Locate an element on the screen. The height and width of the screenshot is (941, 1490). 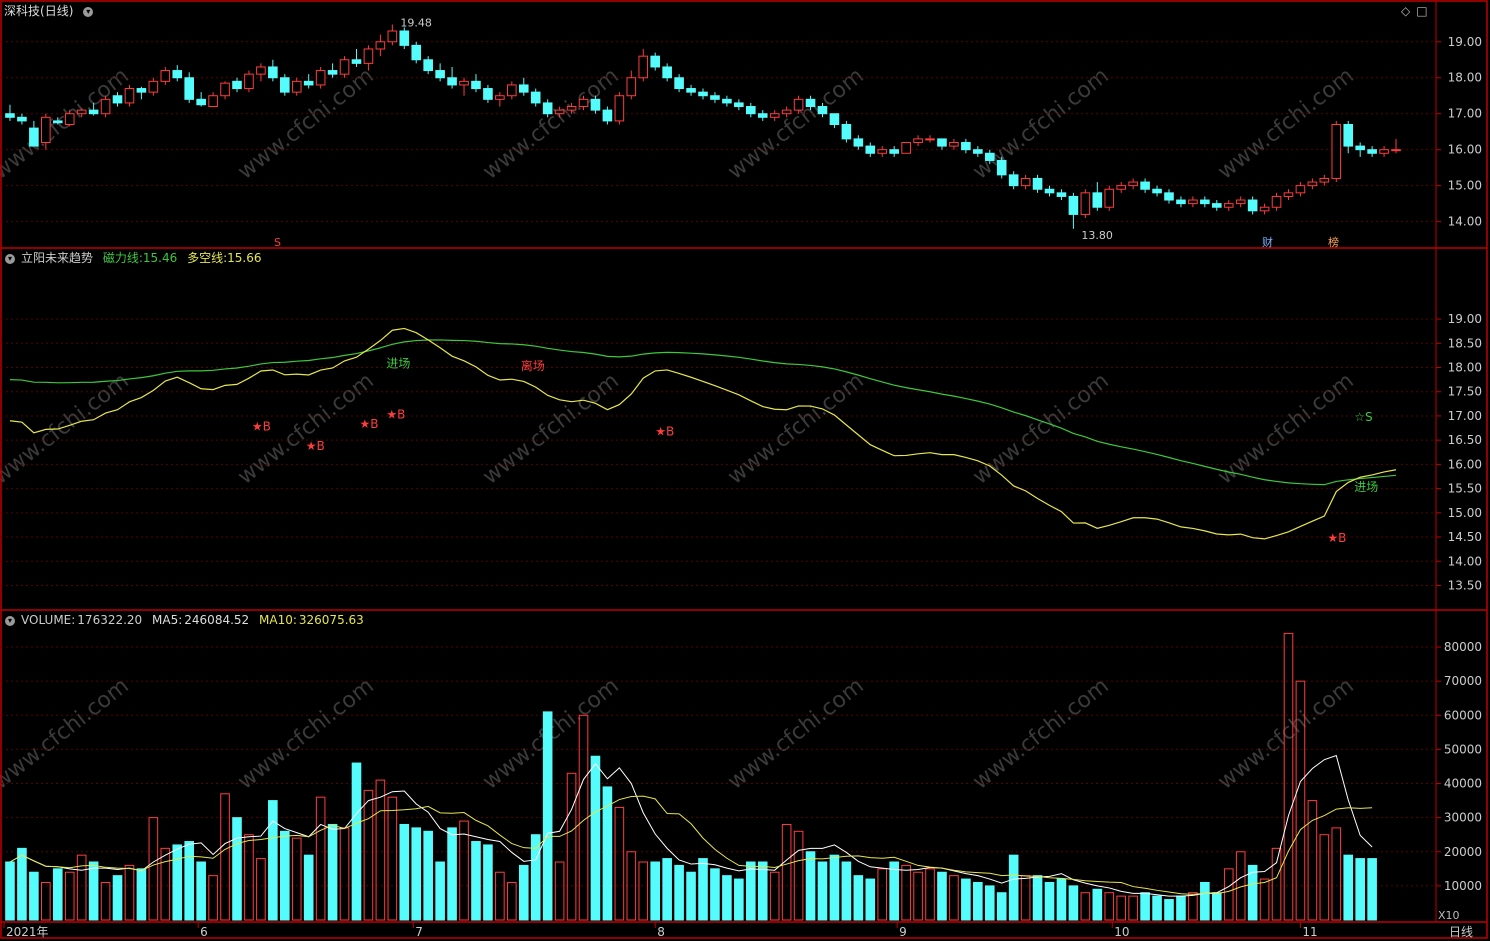
indicator-tick-label: 16.50 is located at coordinates (1465, 440).